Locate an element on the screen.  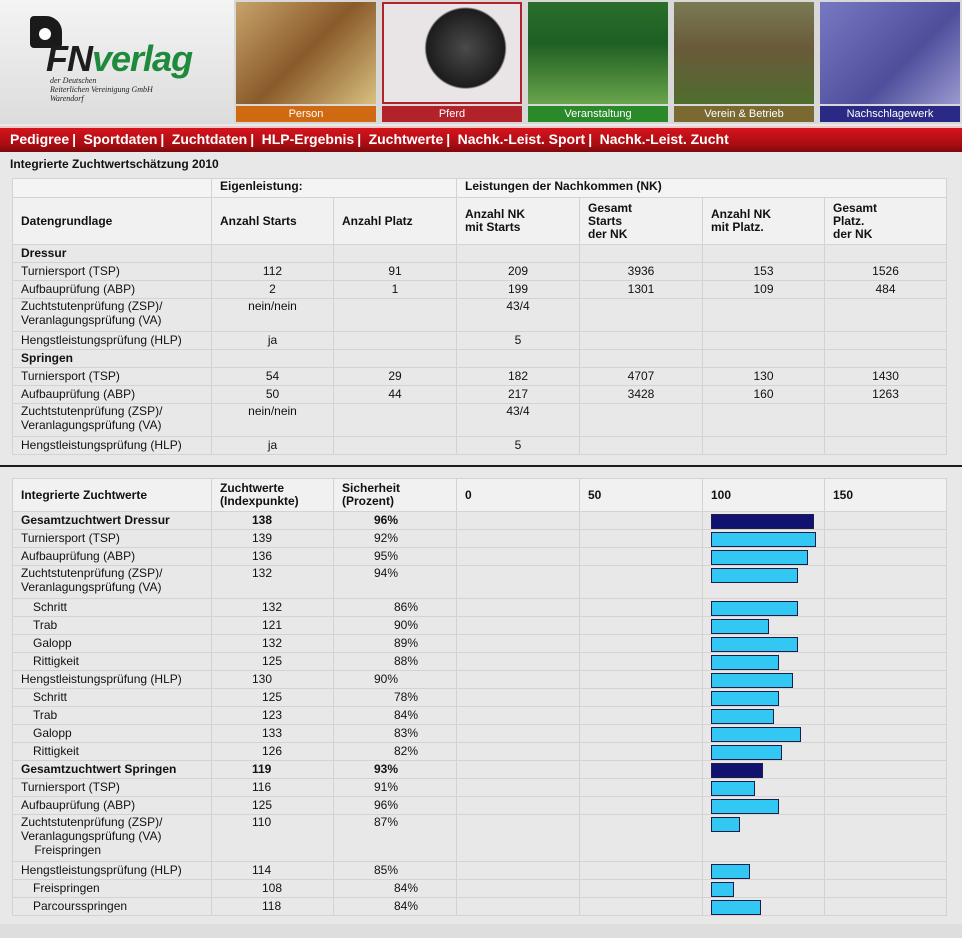
zw-row: Aufbauprüfung (ABP) 136 95% is located at coordinates (479, 556).